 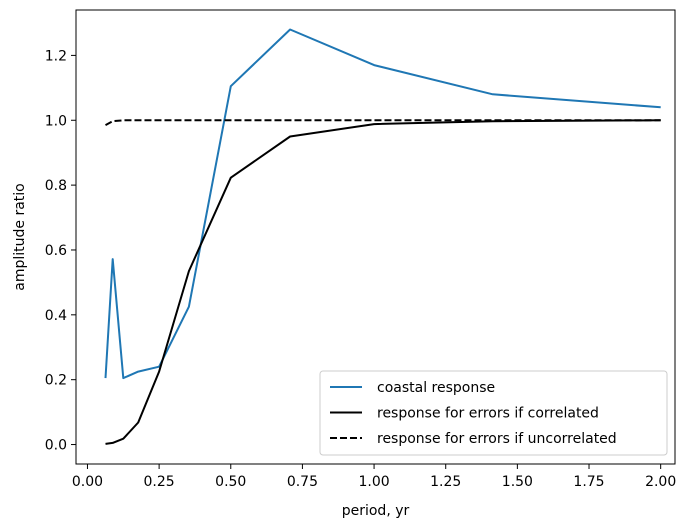 What do you see at coordinates (302, 482) in the screenshot?
I see `x-tick-label: 0.75` at bounding box center [302, 482].